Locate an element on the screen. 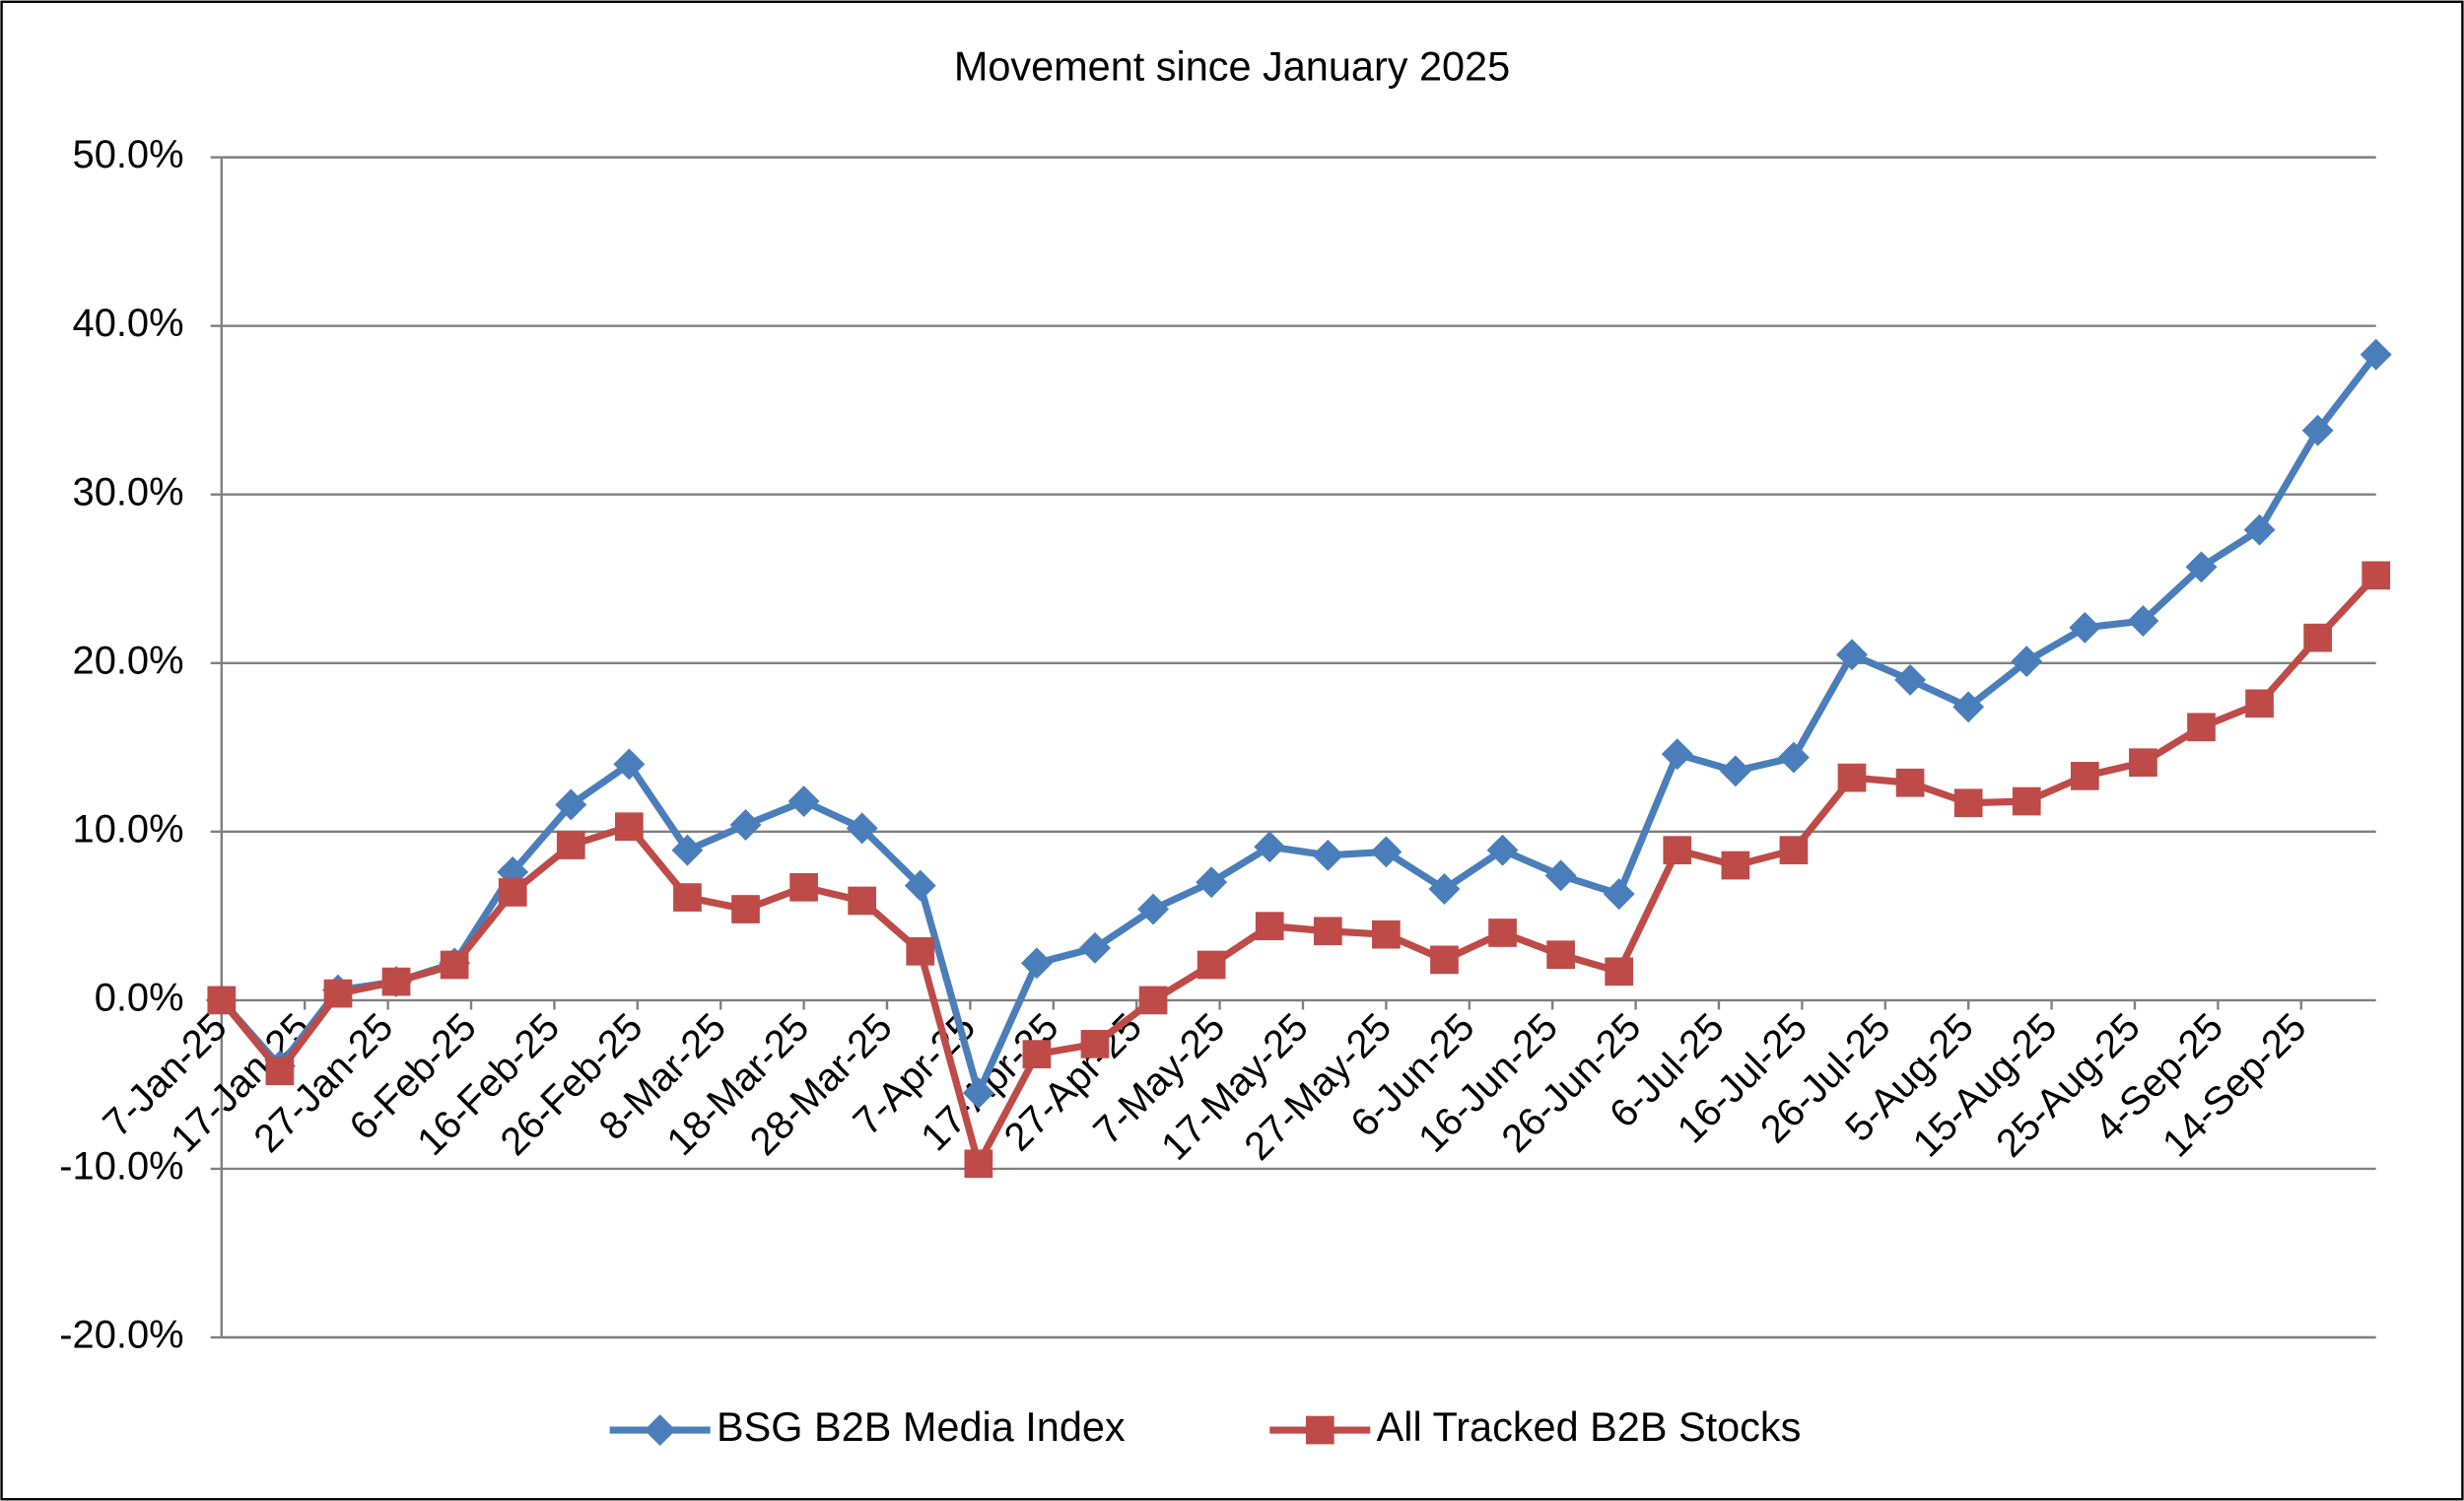 The image size is (2464, 1501). legend-label: All Tracked B2B Stocks is located at coordinates (1589, 1426).